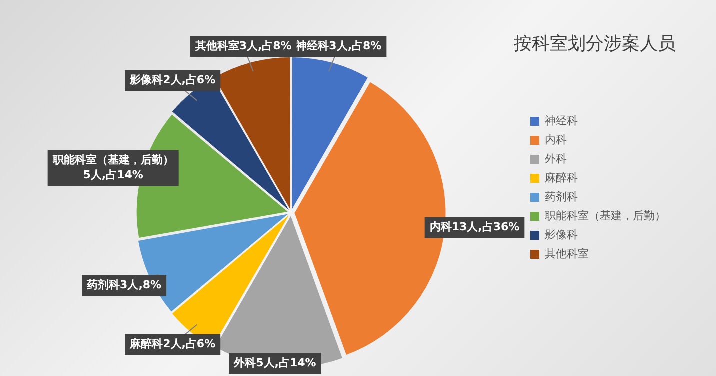 This screenshot has height=376, width=716. What do you see at coordinates (113, 168) in the screenshot?
I see `data-label: 职能科室（基建，后勤） 5人,占14%` at bounding box center [113, 168].